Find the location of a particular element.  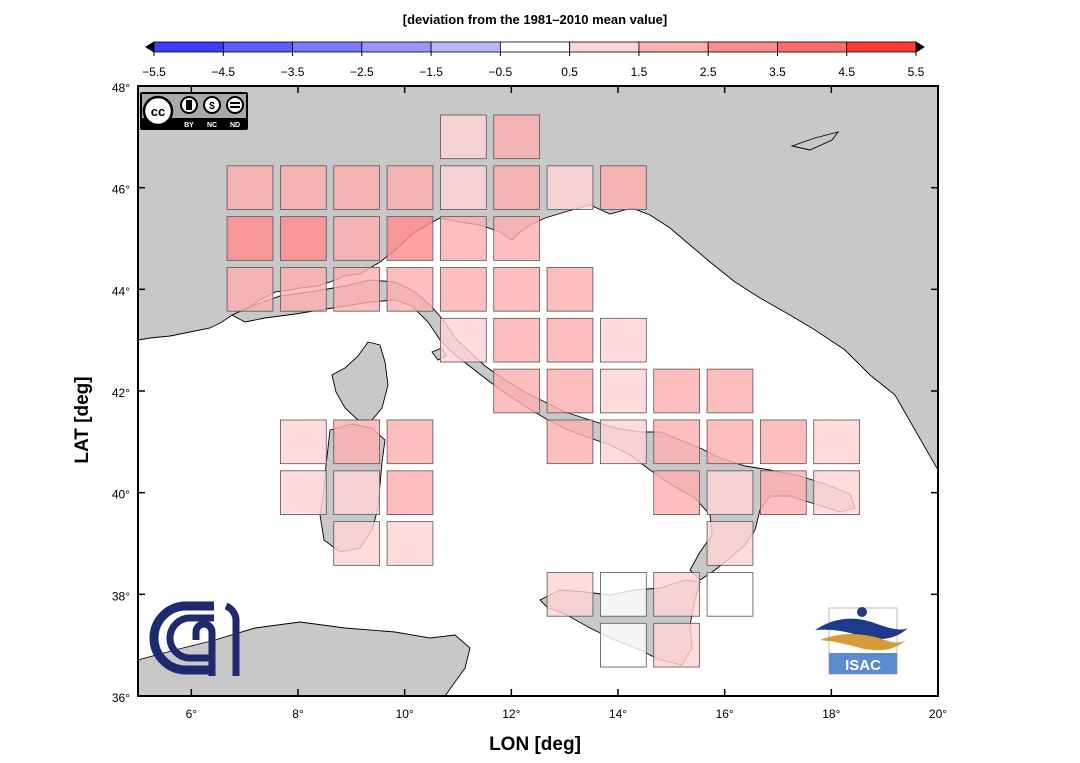

x-tick-label: 10° is located at coordinates (405, 714).